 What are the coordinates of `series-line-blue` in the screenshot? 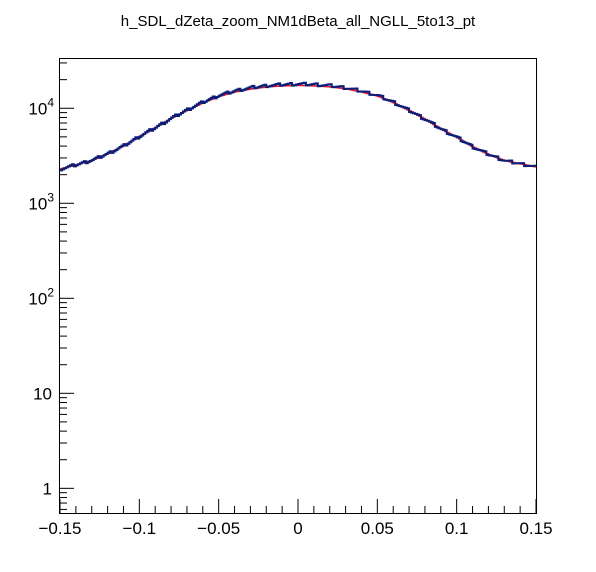 It's located at (298, 126).